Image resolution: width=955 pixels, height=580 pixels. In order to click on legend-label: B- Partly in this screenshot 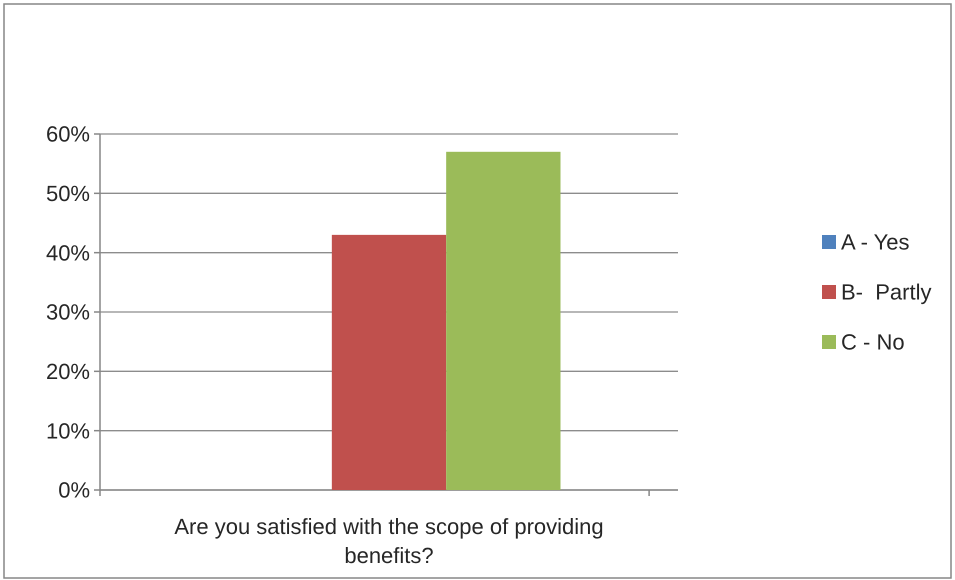, I will do `click(886, 292)`.